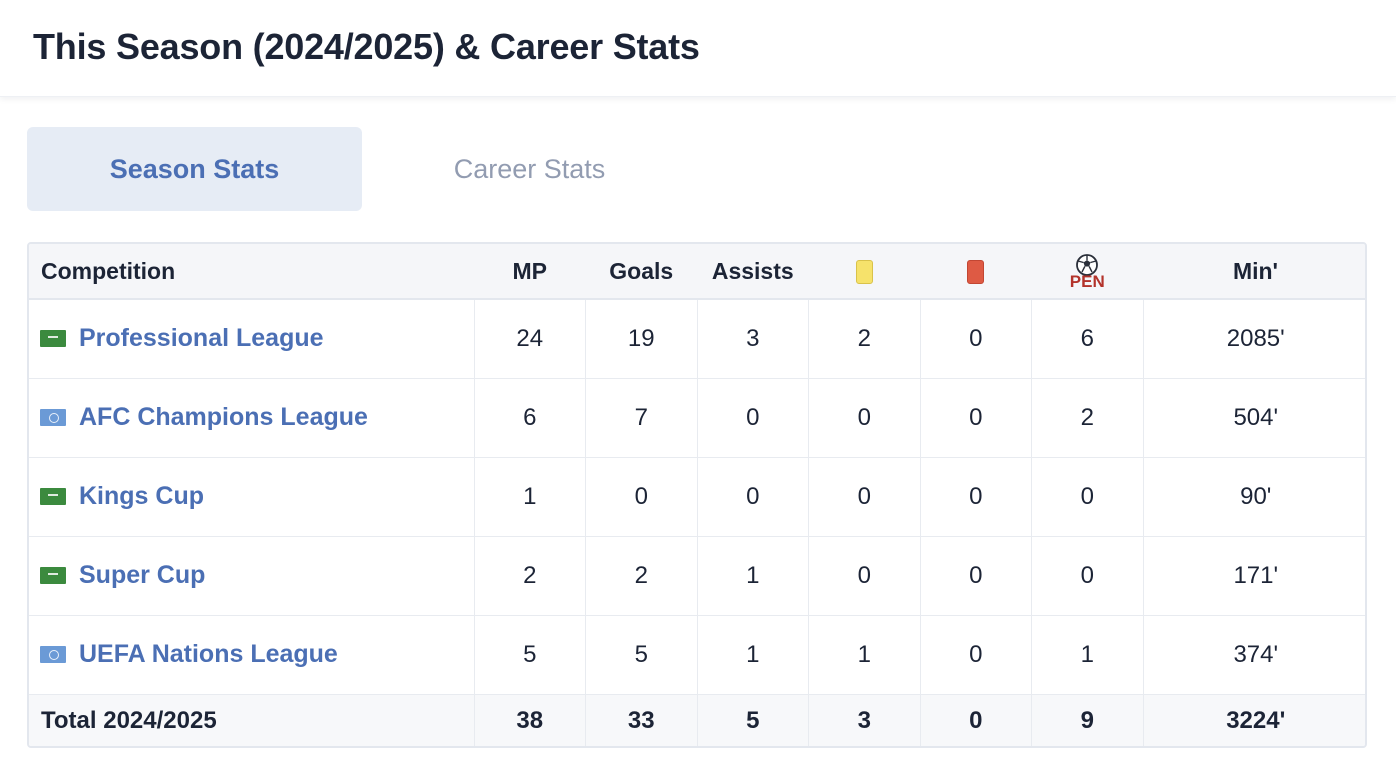 The width and height of the screenshot is (1396, 776). Describe the element at coordinates (1087, 720) in the screenshot. I see `total-pen: 9` at that location.